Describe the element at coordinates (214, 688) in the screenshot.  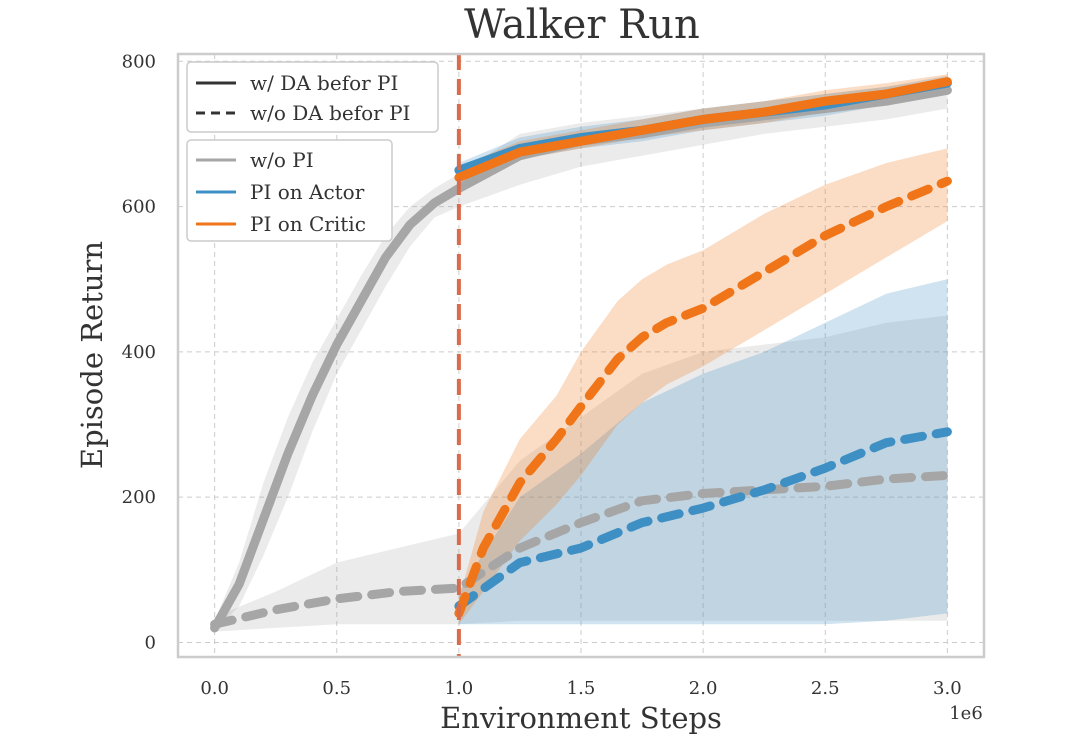
I see `x-tick-label: 0.0` at that location.